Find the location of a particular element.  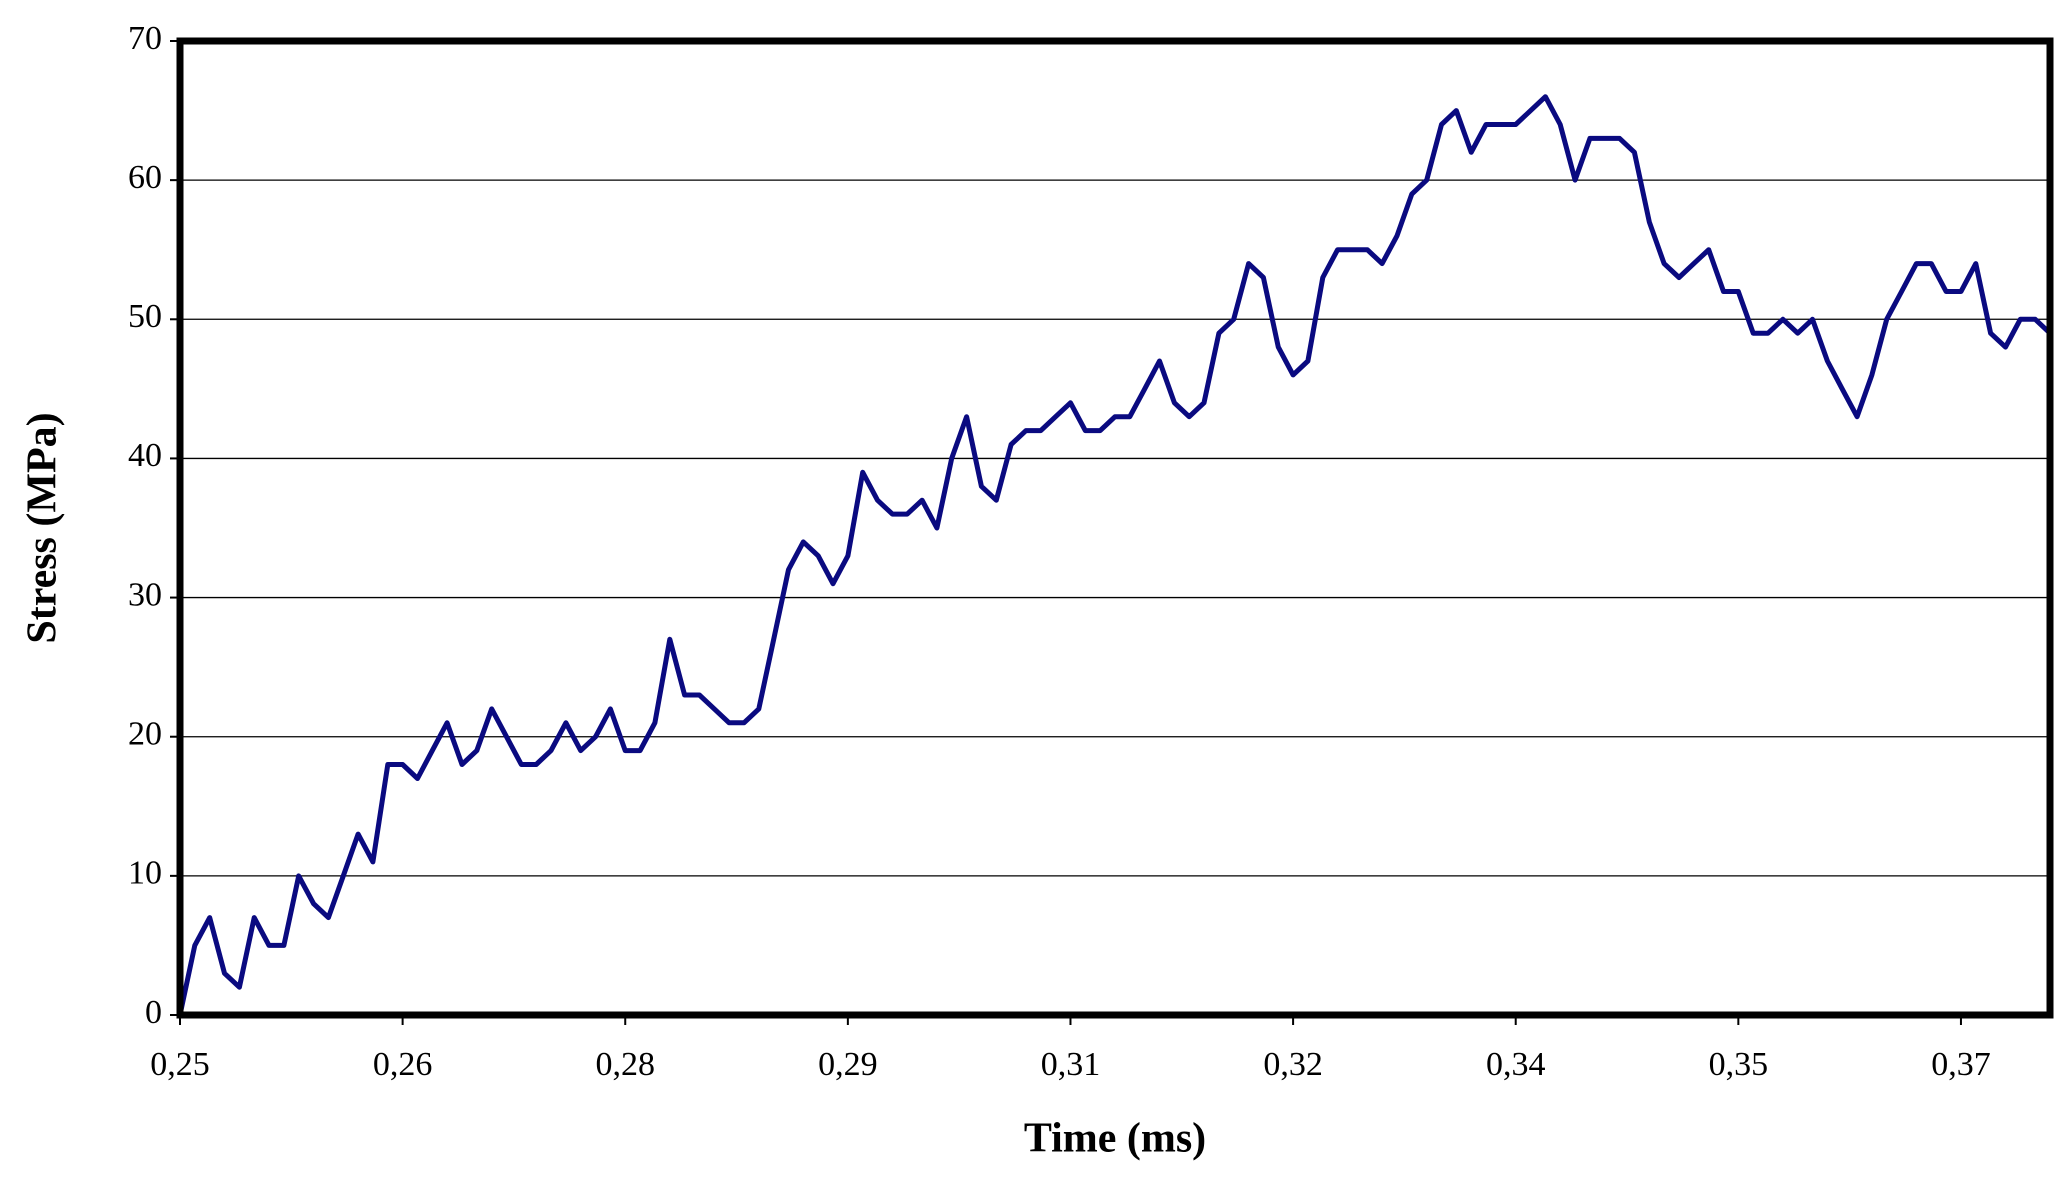

x-tick-label: 0,37 is located at coordinates (1961, 1064).